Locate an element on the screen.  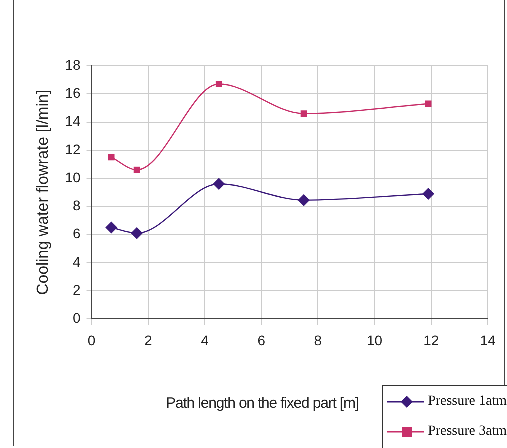
y-tick-label: 6 is located at coordinates (76, 234).